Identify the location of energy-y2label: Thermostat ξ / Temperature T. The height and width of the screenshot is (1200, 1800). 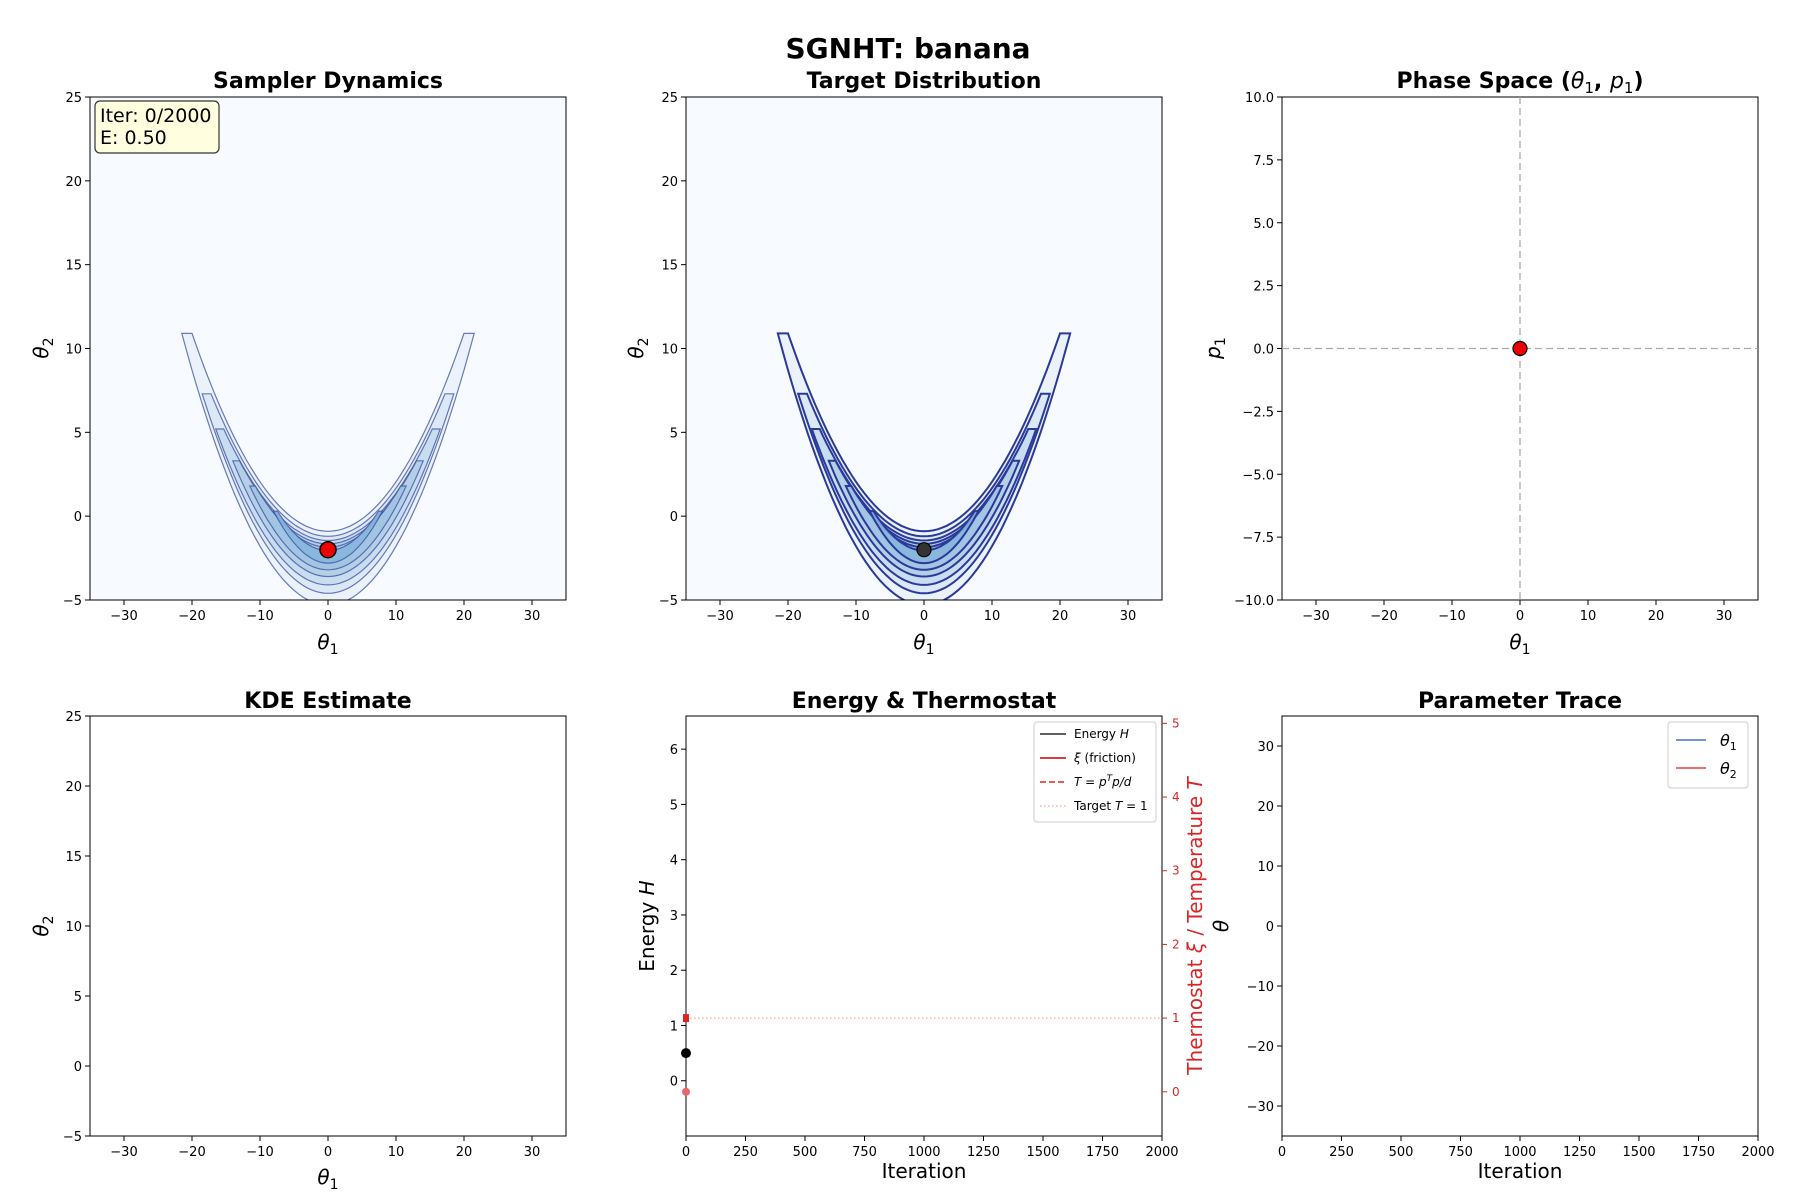
(1195, 926).